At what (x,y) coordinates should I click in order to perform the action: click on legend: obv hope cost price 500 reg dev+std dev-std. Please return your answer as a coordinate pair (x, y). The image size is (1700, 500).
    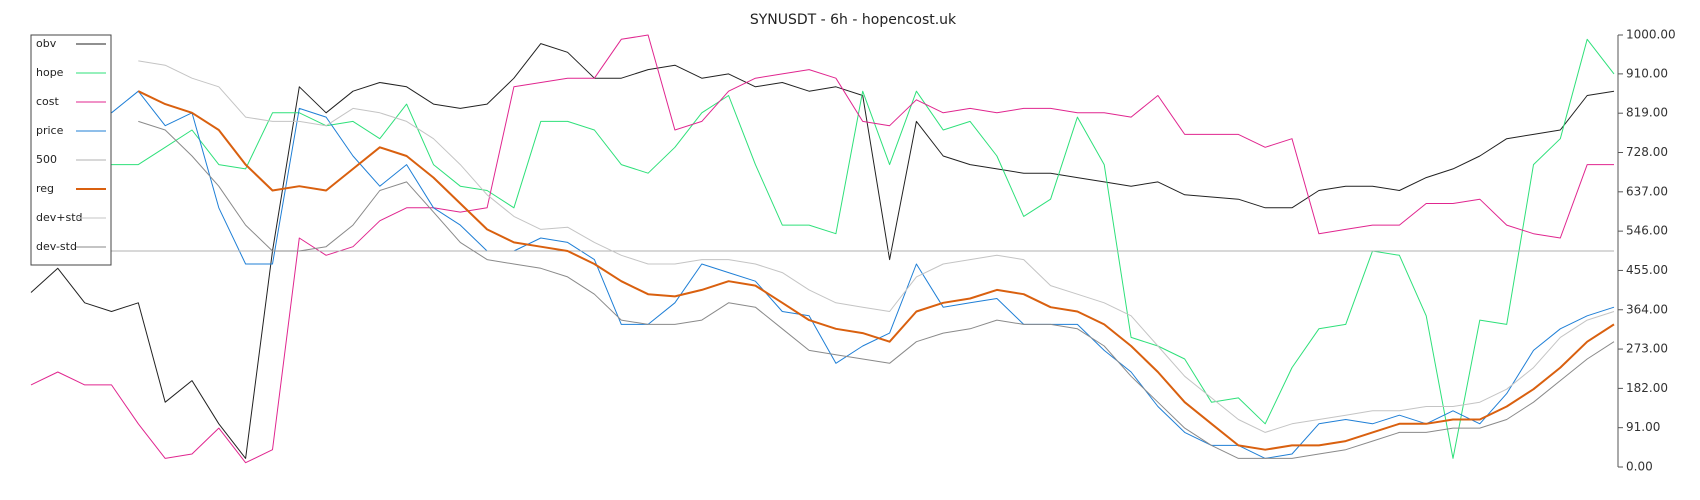
    Looking at the image, I should click on (71, 150).